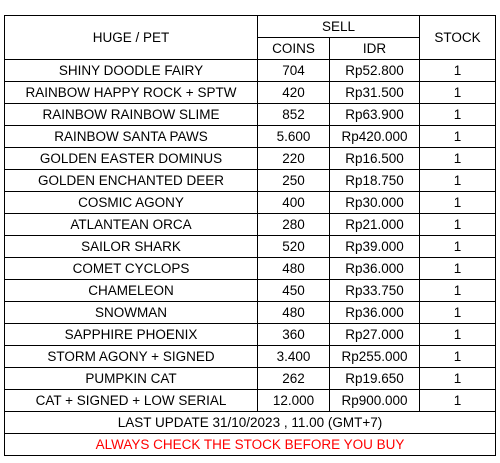 The width and height of the screenshot is (500, 463). Describe the element at coordinates (131, 290) in the screenshot. I see `pet-name-cell: CHAMELEON` at that location.